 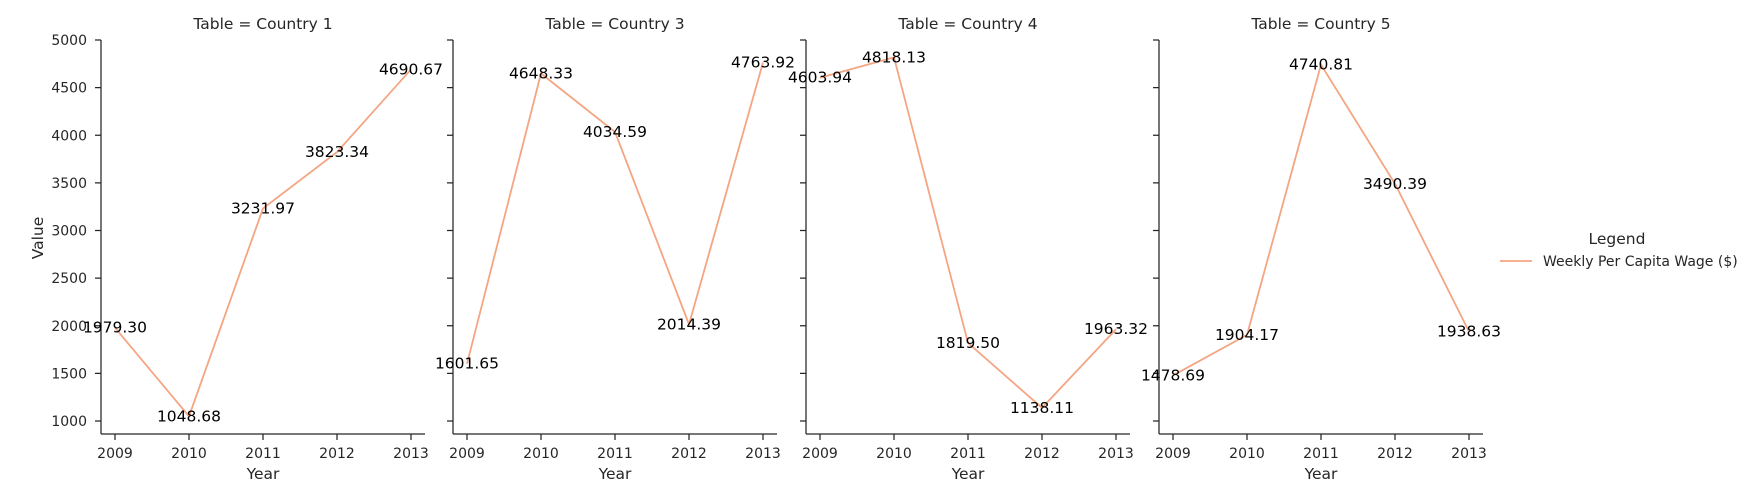 What do you see at coordinates (894, 57) in the screenshot?
I see `data-label: 4818.13` at bounding box center [894, 57].